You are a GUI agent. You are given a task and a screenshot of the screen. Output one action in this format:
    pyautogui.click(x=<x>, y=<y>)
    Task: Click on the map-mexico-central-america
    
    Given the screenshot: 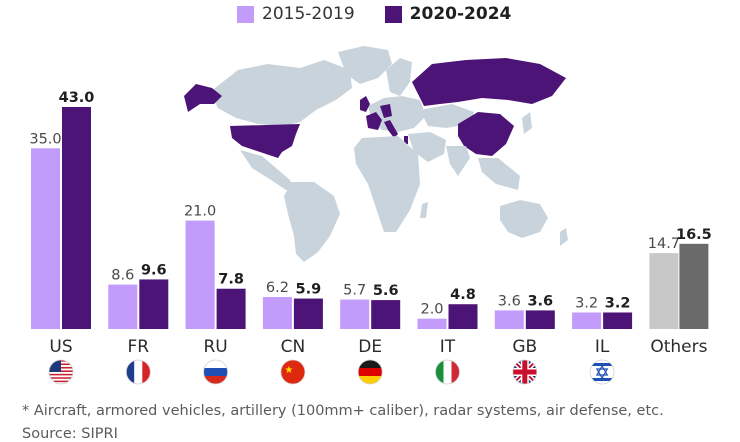 What is the action you would take?
    pyautogui.click(x=268, y=170)
    